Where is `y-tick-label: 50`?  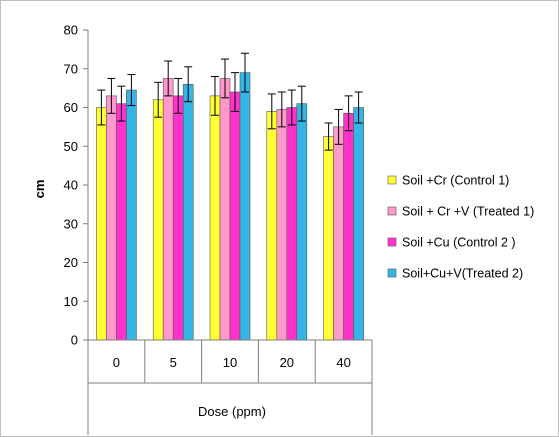 y-tick-label: 50 is located at coordinates (71, 146).